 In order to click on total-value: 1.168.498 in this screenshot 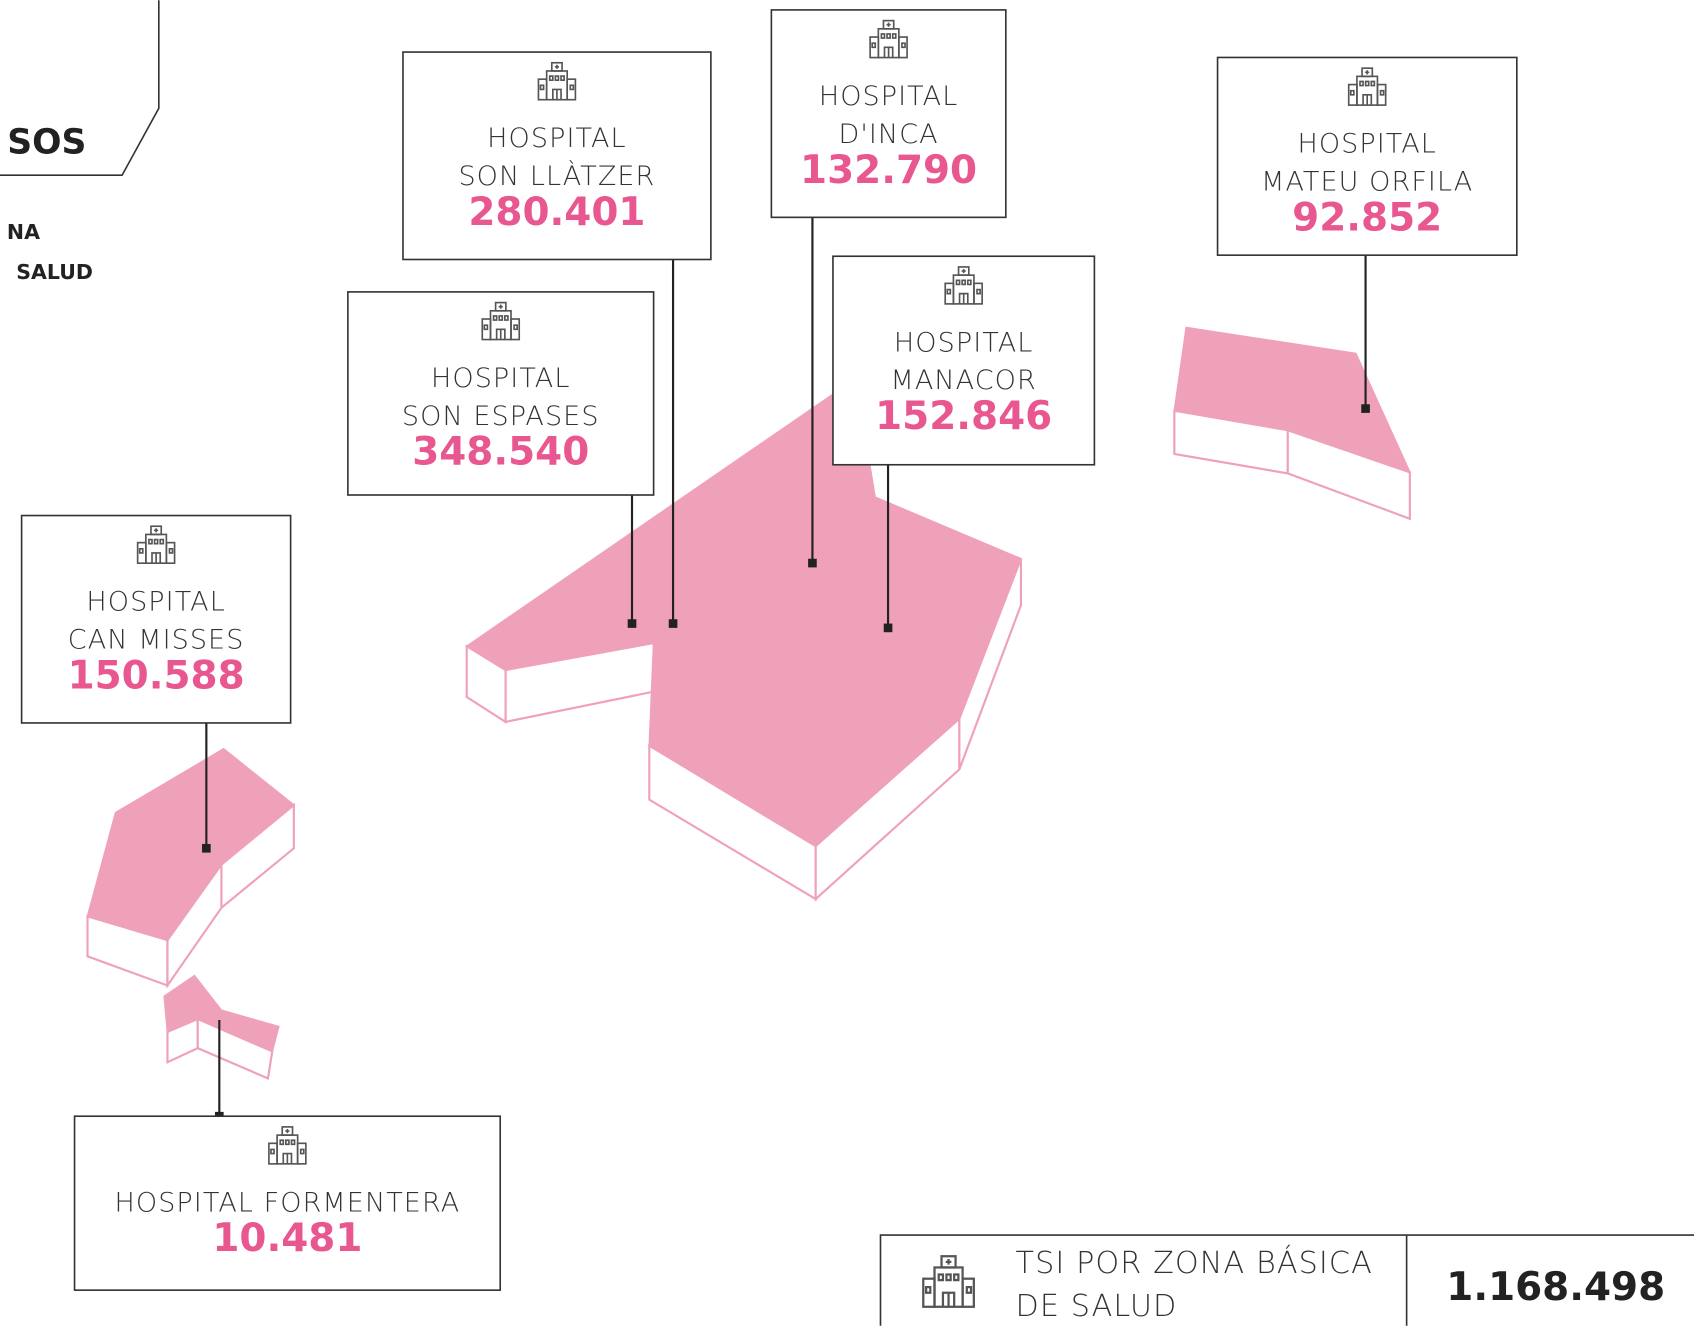, I will do `click(1555, 1287)`.